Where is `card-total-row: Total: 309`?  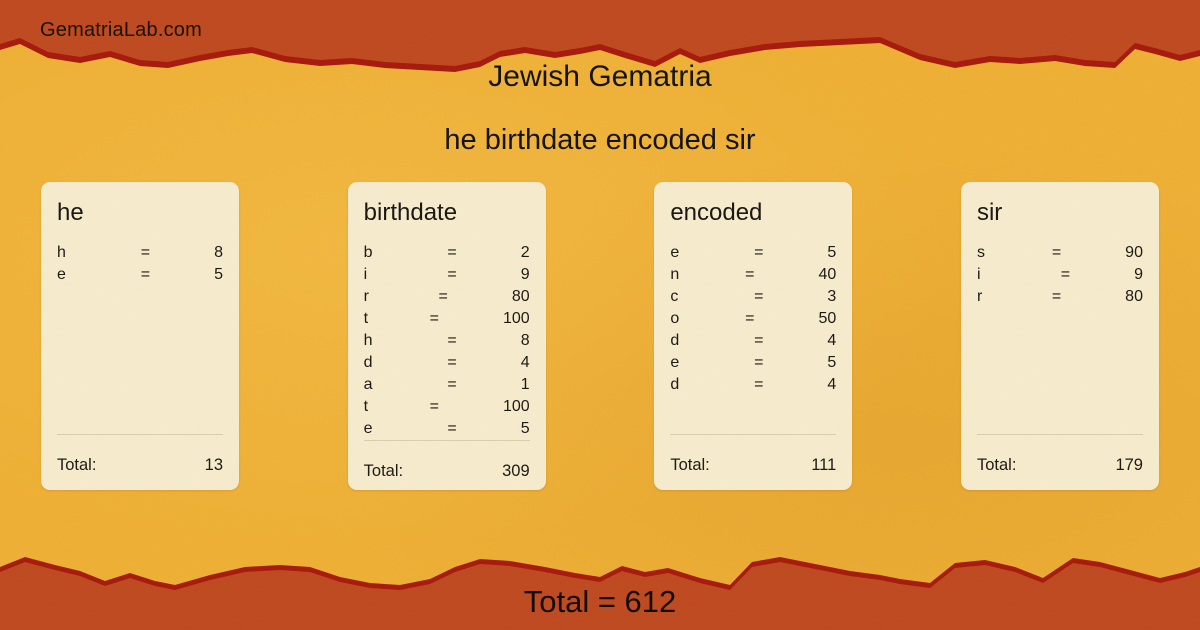 card-total-row: Total: 309 is located at coordinates (447, 465).